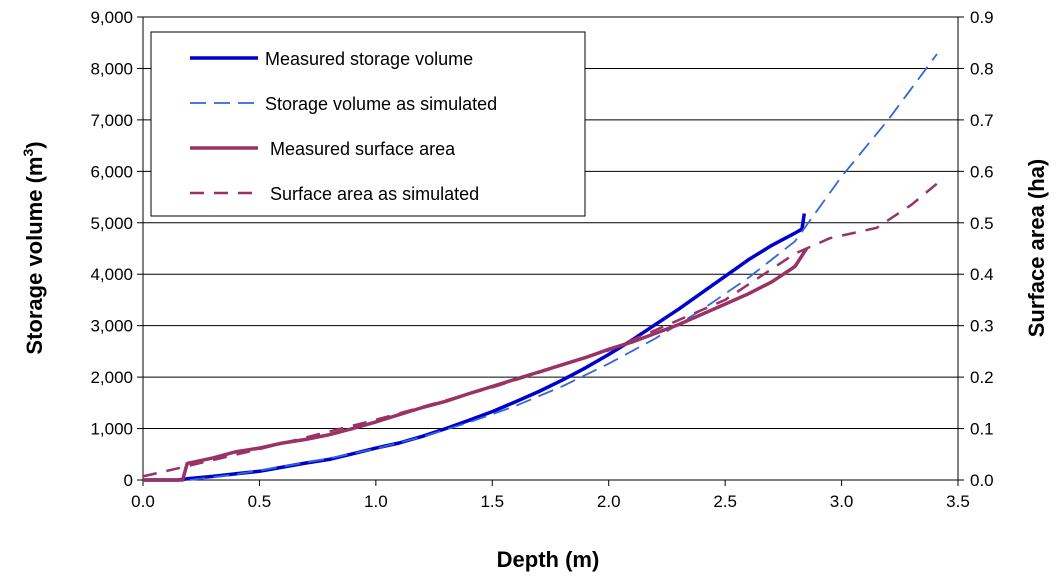  I want to click on legend-label-surface-area-as-simulated: Surface area as simulated, so click(374, 194).